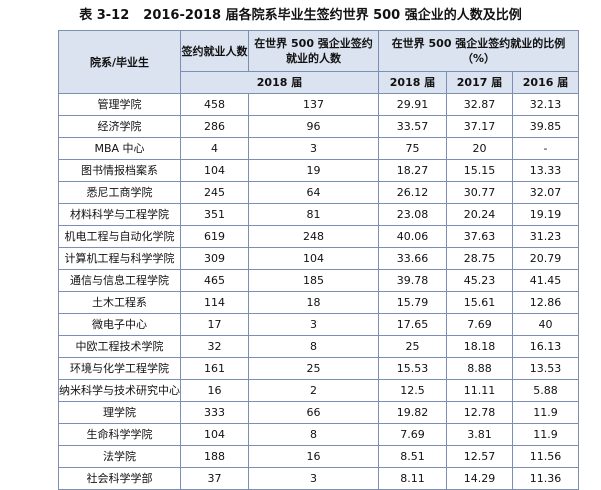 Image resolution: width=601 pixels, height=490 pixels. Describe the element at coordinates (545, 258) in the screenshot. I see `cell-ratio-2016: 20.79` at that location.